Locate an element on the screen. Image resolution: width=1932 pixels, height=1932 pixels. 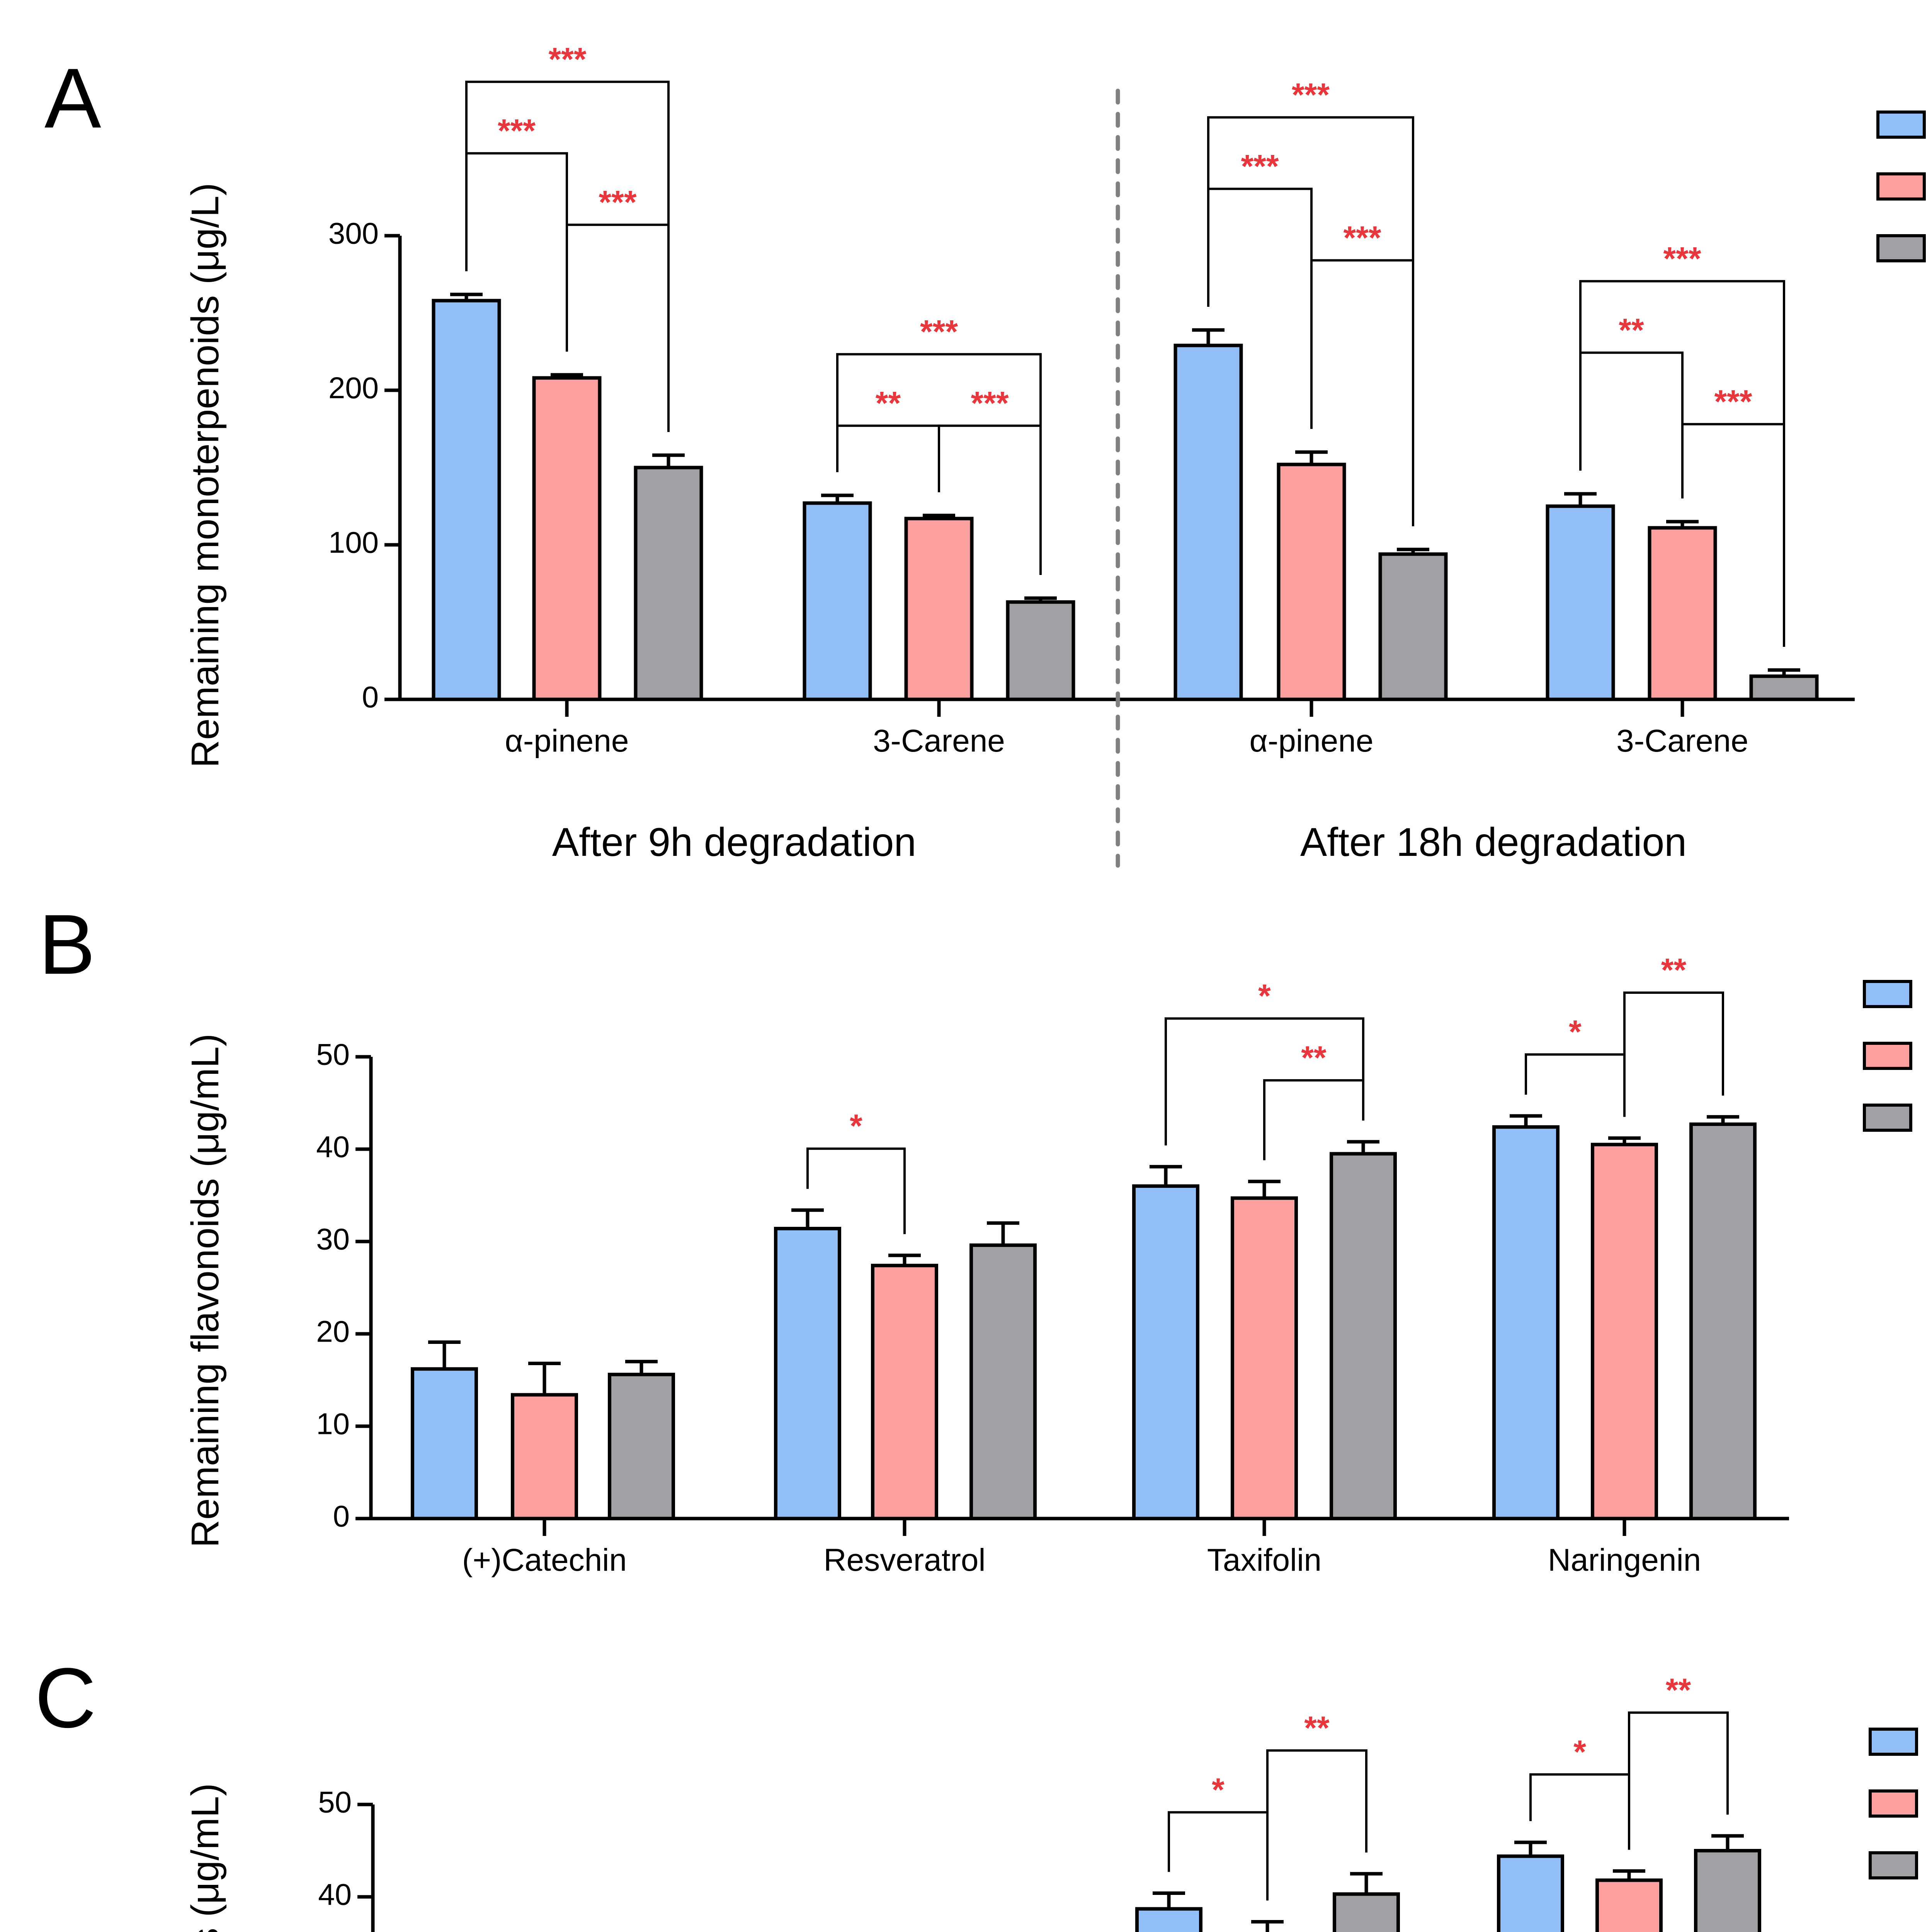
legend-a: Uninfected phloem Oviposition pits Control is located at coordinates (1901, 186).